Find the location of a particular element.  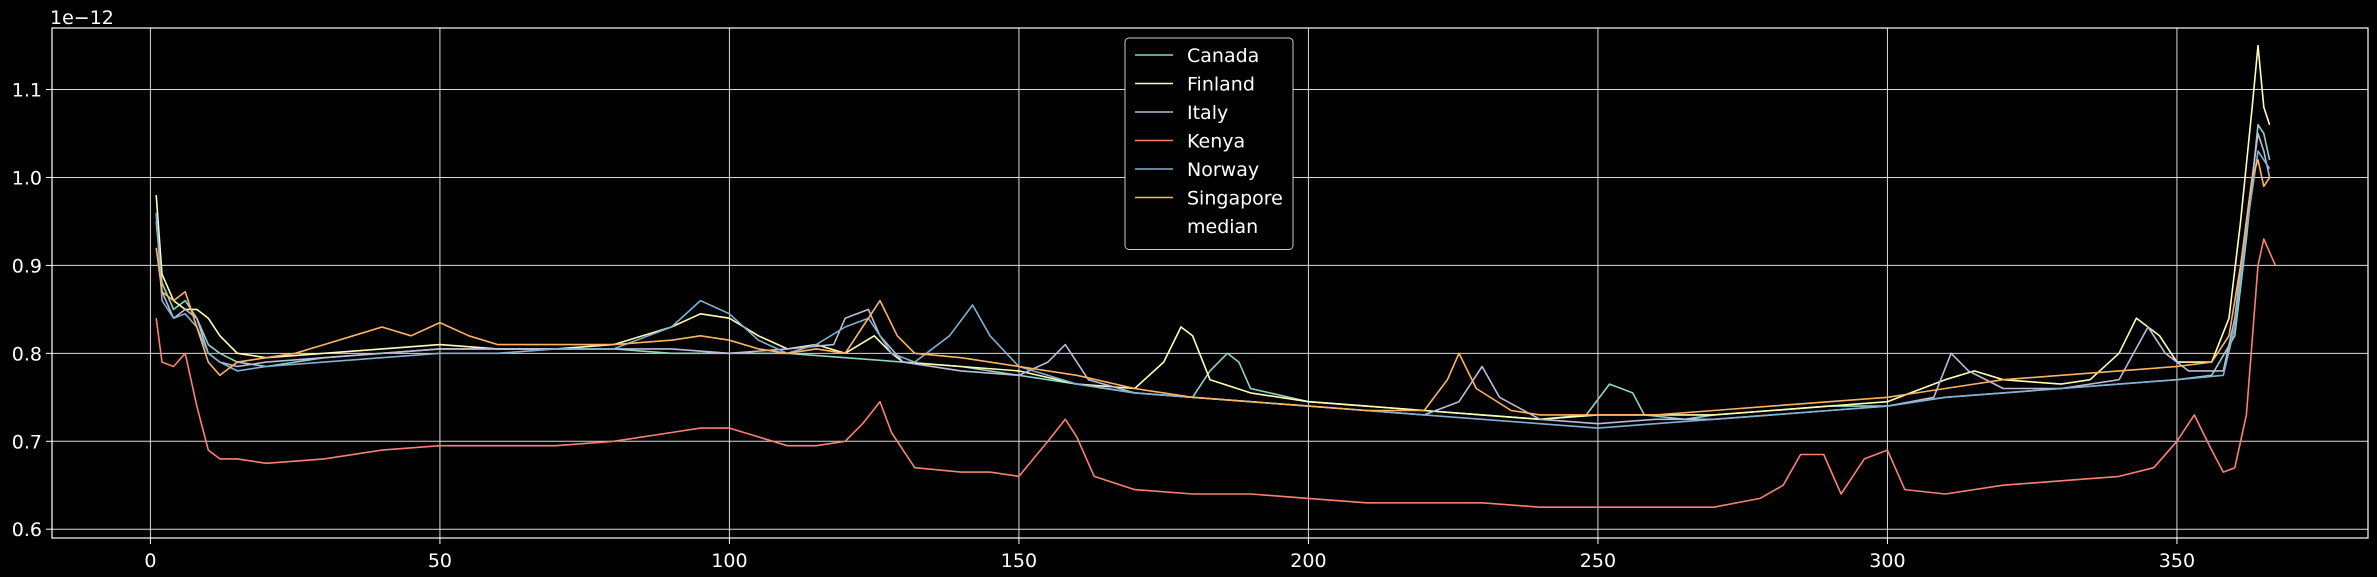

legend-box is located at coordinates (1209, 143).